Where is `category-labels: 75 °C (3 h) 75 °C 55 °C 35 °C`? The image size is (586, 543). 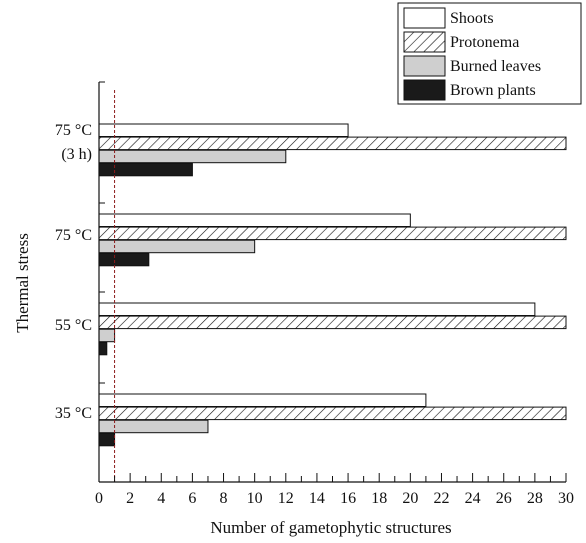
category-labels: 75 °C (3 h) 75 °C 55 °C 35 °C is located at coordinates (73, 272).